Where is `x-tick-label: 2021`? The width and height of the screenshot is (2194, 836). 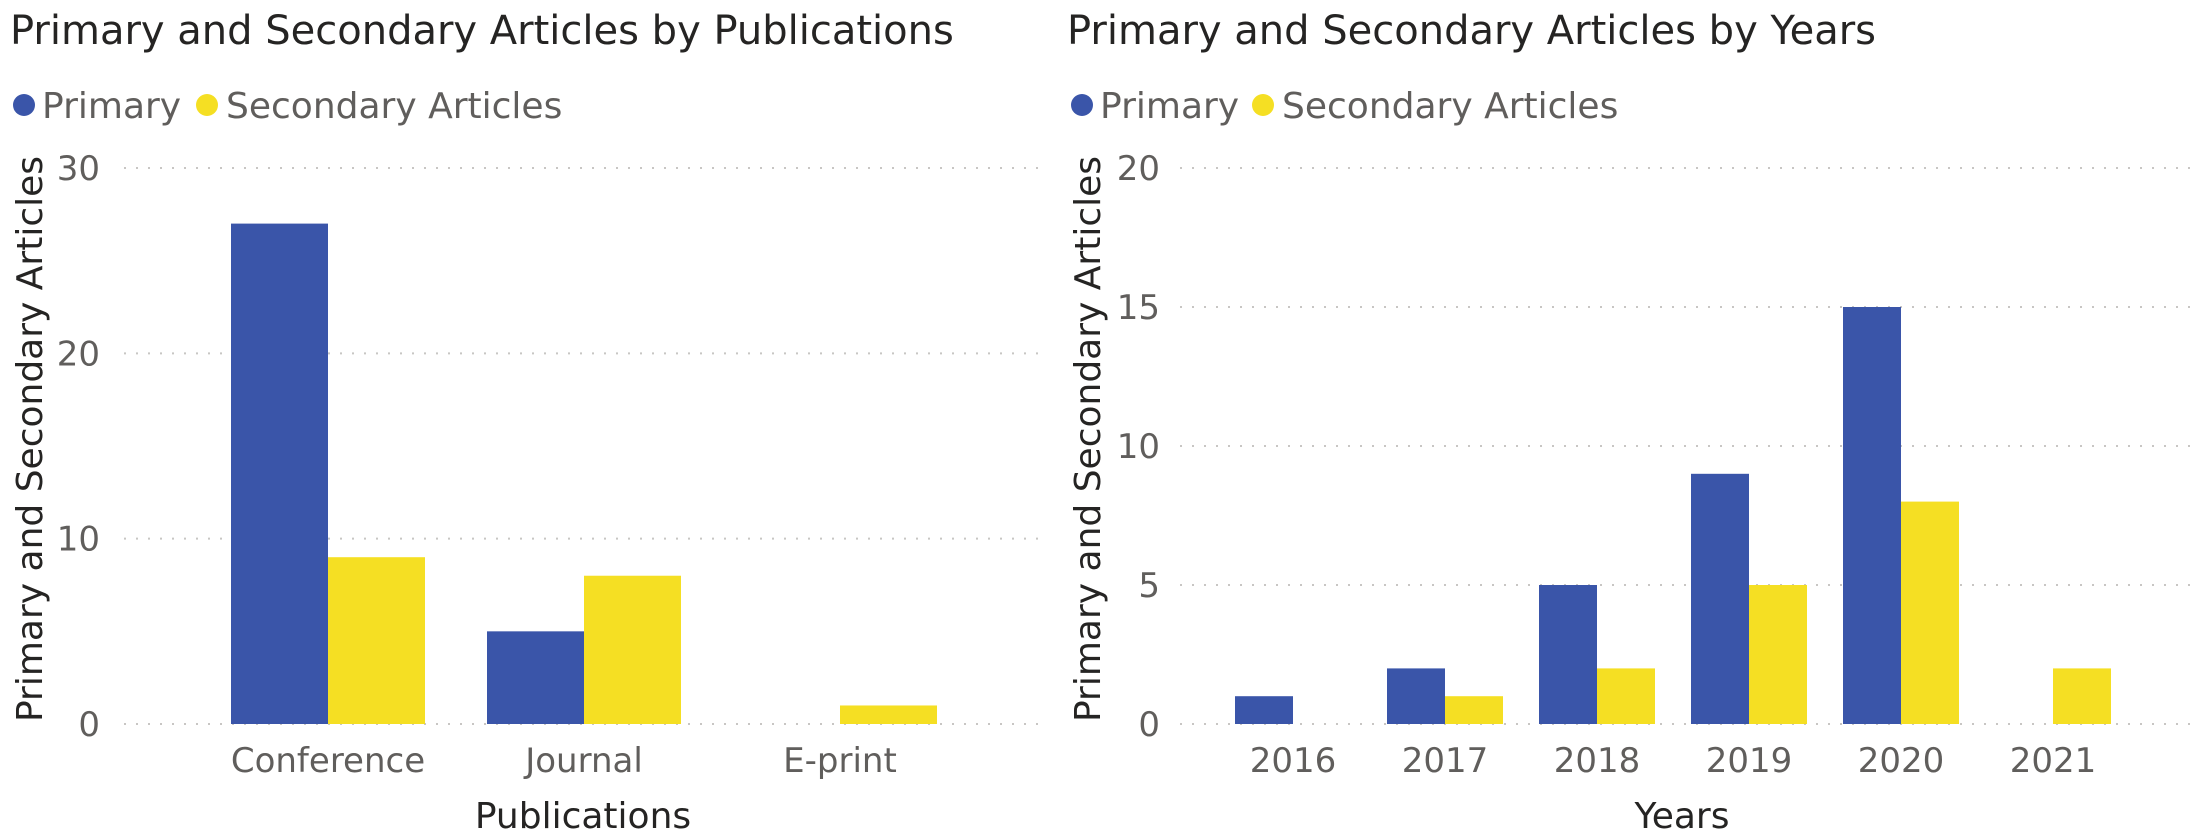
x-tick-label: 2021 is located at coordinates (2053, 761).